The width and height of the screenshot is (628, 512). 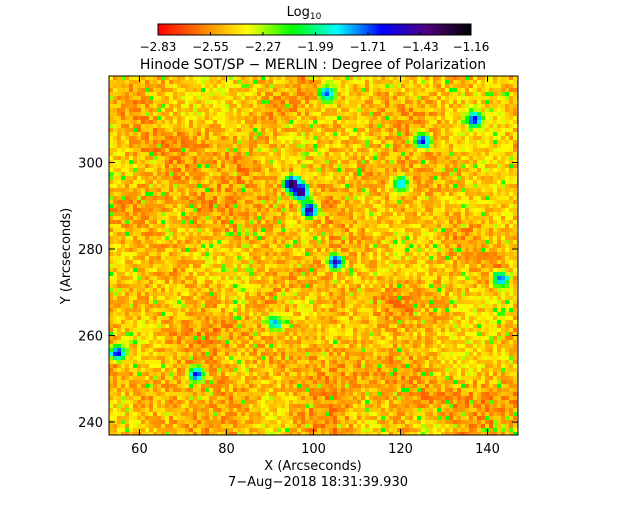 I want to click on colorbar-tick-label: −2.55, so click(x=210, y=47).